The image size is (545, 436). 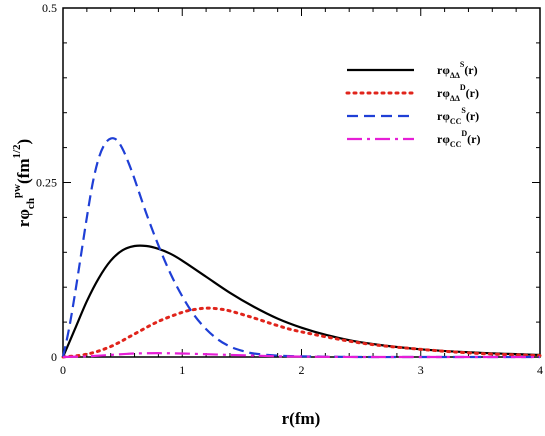 I want to click on x-tick-label: 1, so click(x=182, y=370).